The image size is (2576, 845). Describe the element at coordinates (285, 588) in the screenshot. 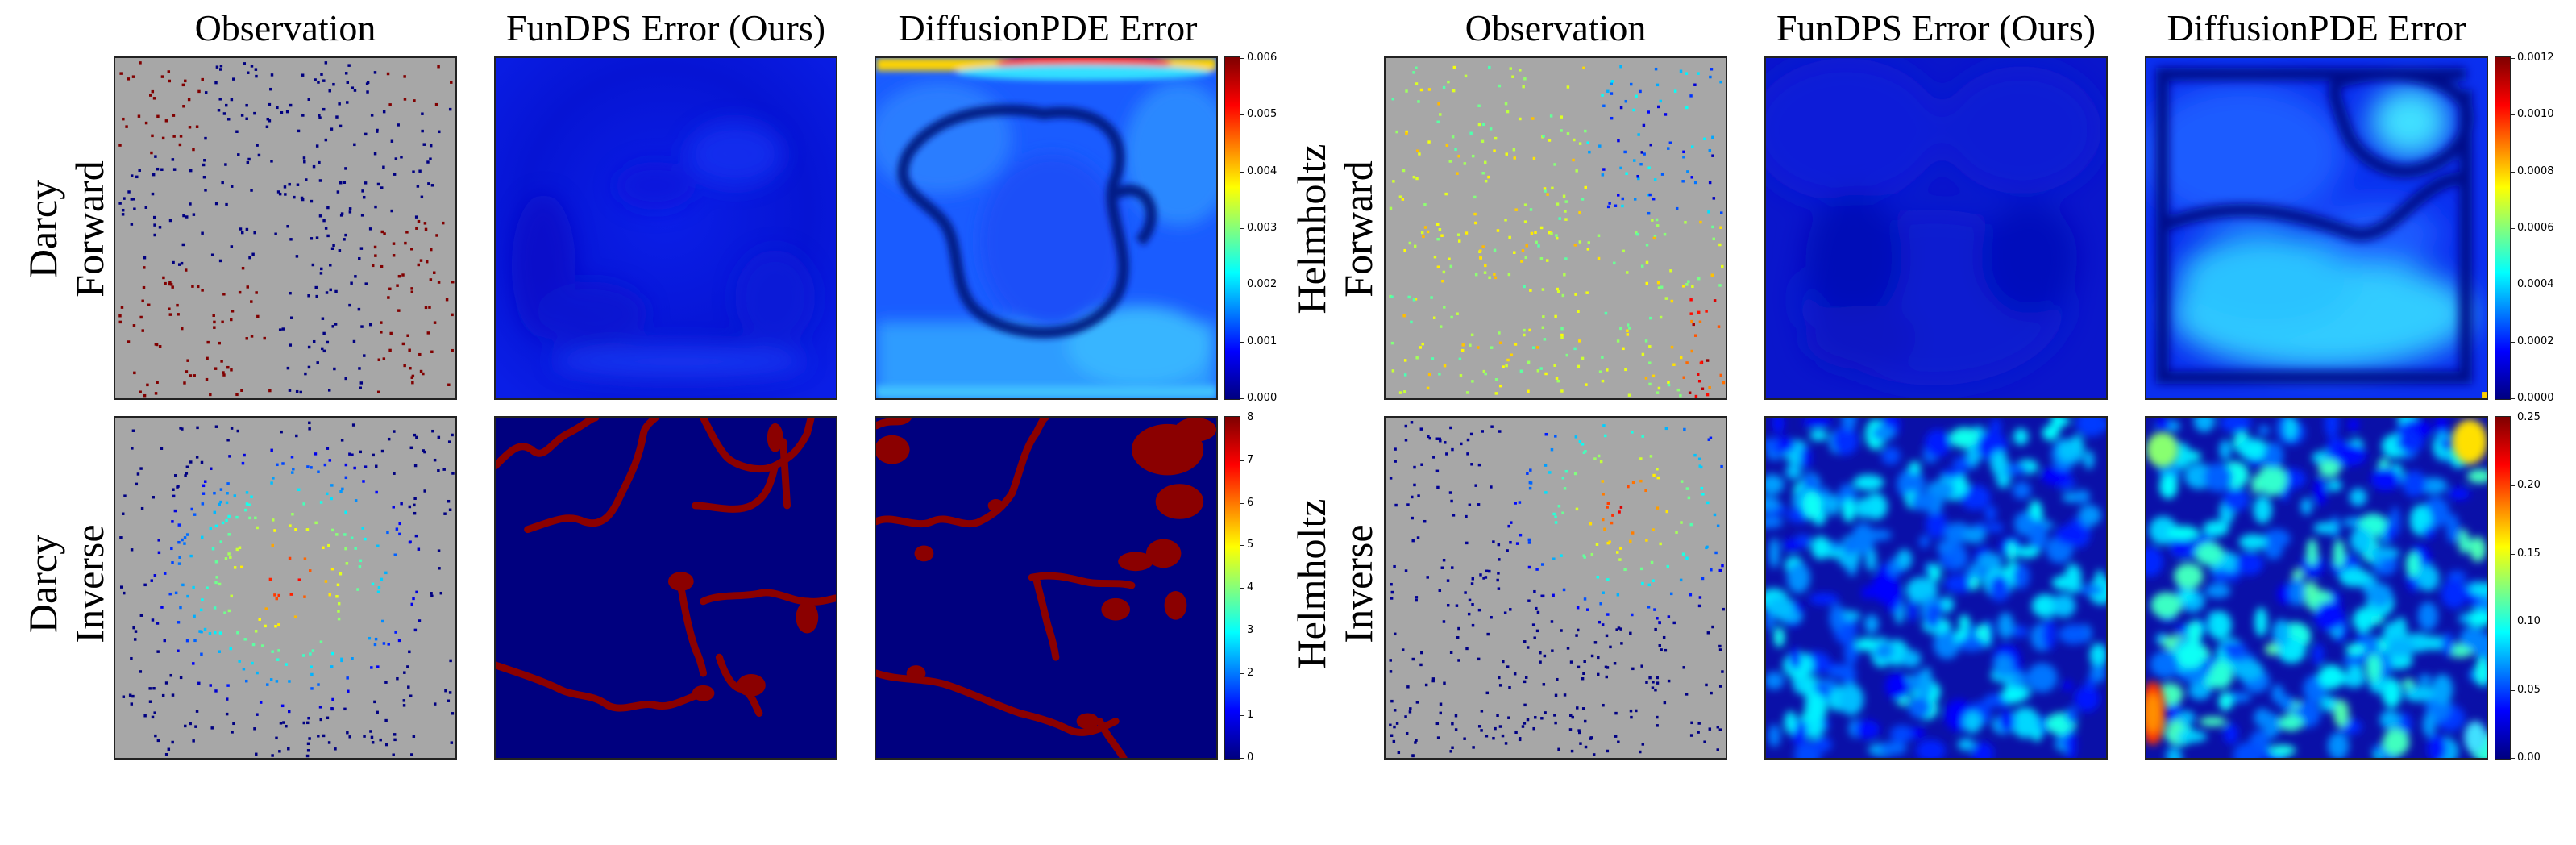

I see `darcy-inverse-observation-plot` at that location.